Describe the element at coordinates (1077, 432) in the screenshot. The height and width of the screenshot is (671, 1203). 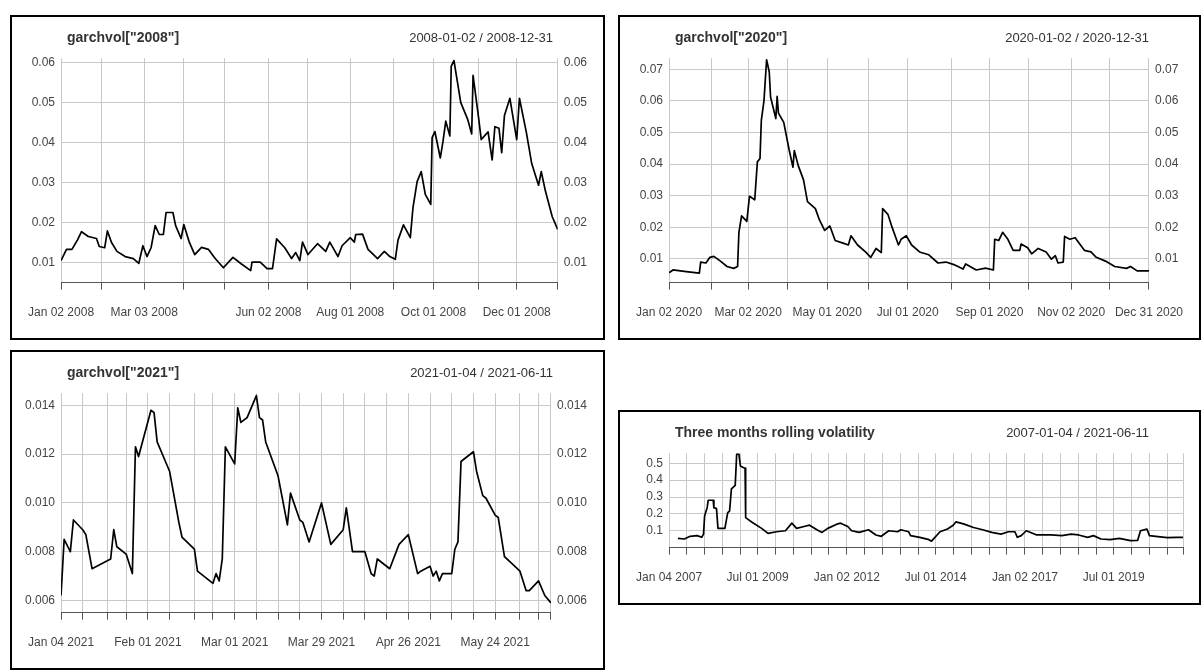
I see `chart-subtitle: 2007-01-04 / 2021-06-11` at that location.